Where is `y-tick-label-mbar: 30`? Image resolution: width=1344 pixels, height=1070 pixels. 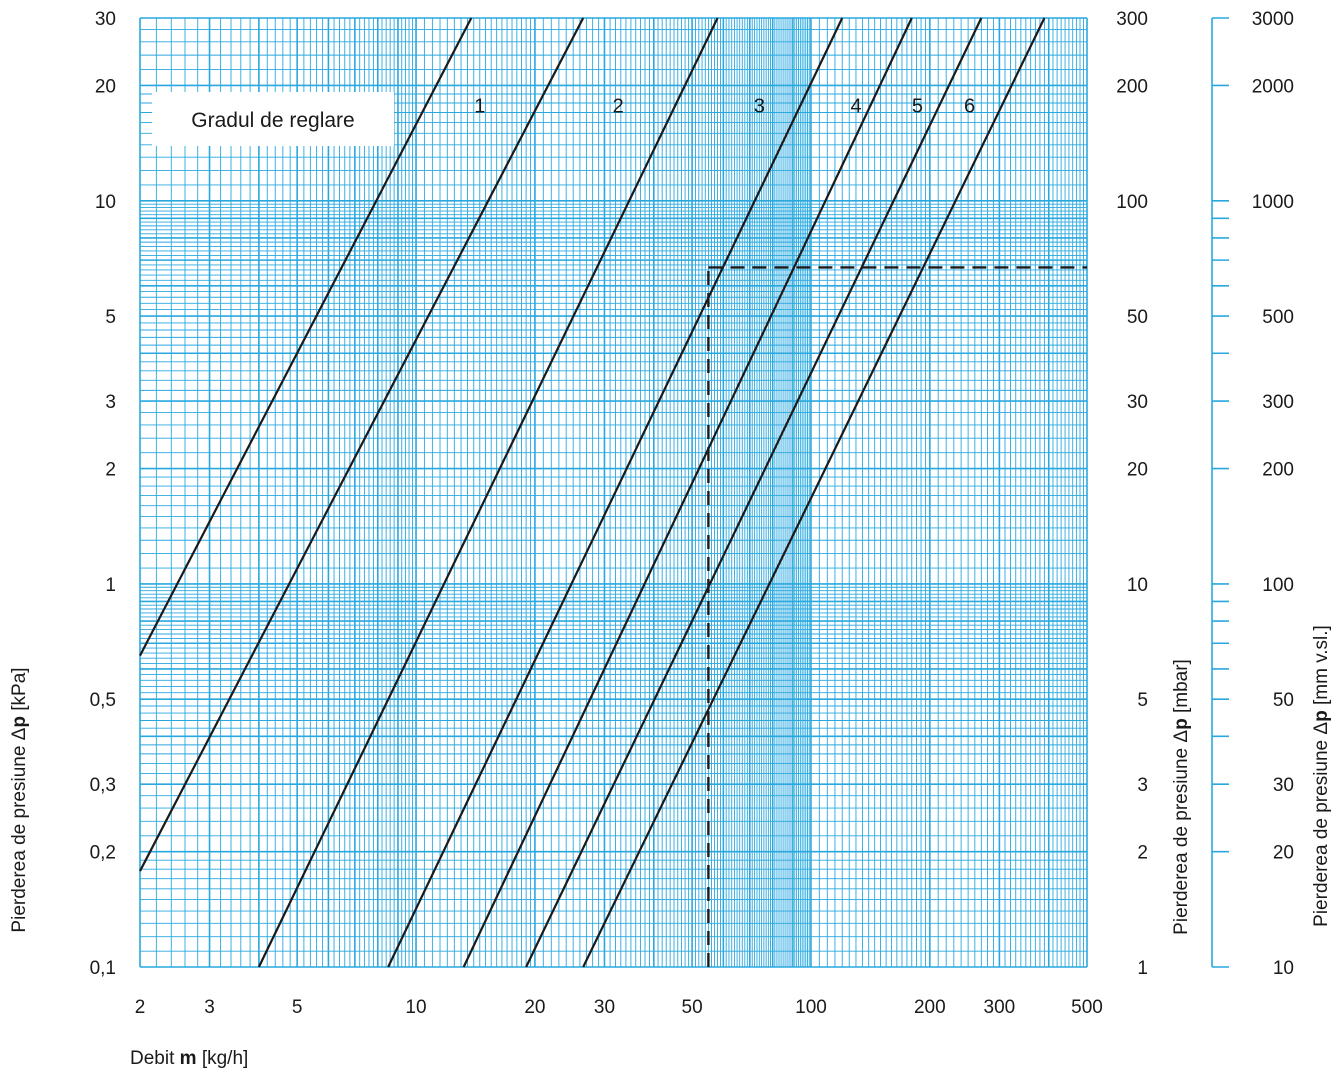
y-tick-label-mbar: 30 is located at coordinates (1137, 402).